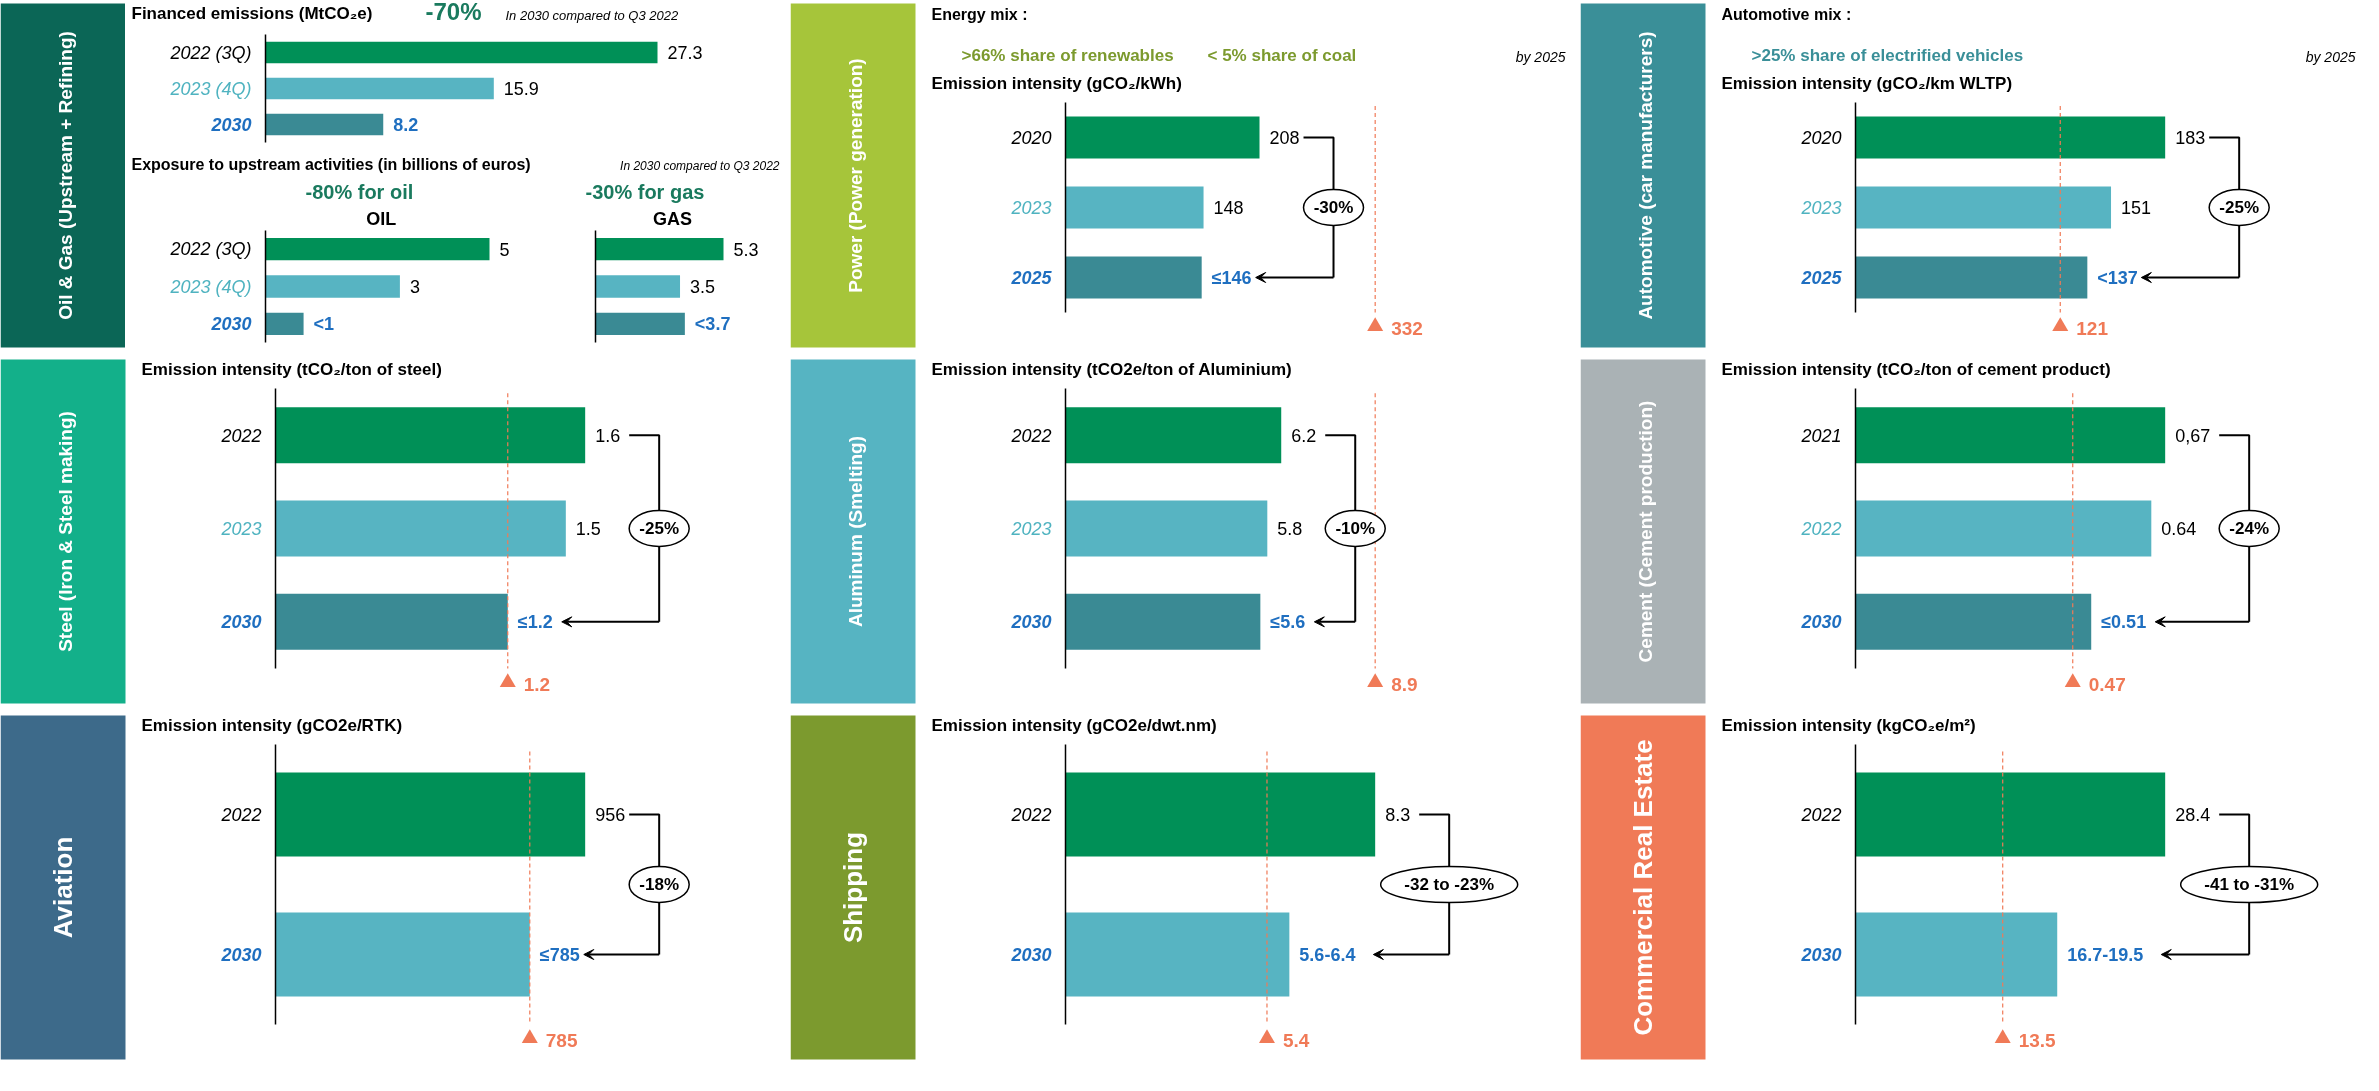  What do you see at coordinates (703, 287) in the screenshot?
I see `data-label: 3.5` at bounding box center [703, 287].